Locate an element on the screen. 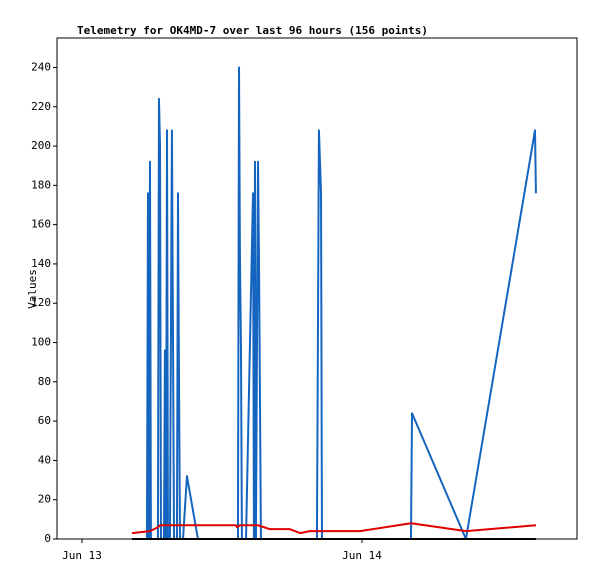  x-tick-label: Jun 14 is located at coordinates (362, 555).